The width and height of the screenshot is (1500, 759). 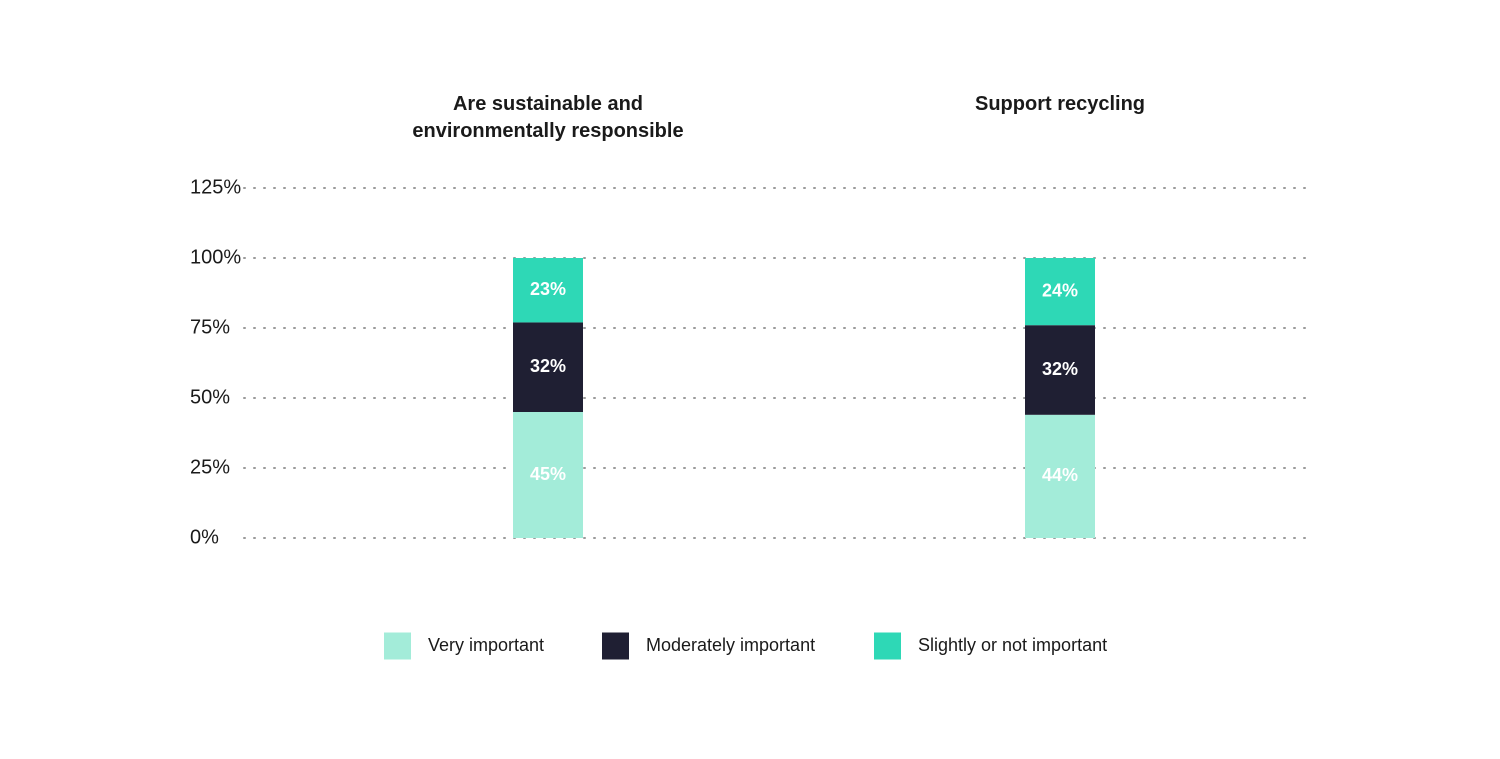 I want to click on data-label: 23%, so click(x=548, y=289).